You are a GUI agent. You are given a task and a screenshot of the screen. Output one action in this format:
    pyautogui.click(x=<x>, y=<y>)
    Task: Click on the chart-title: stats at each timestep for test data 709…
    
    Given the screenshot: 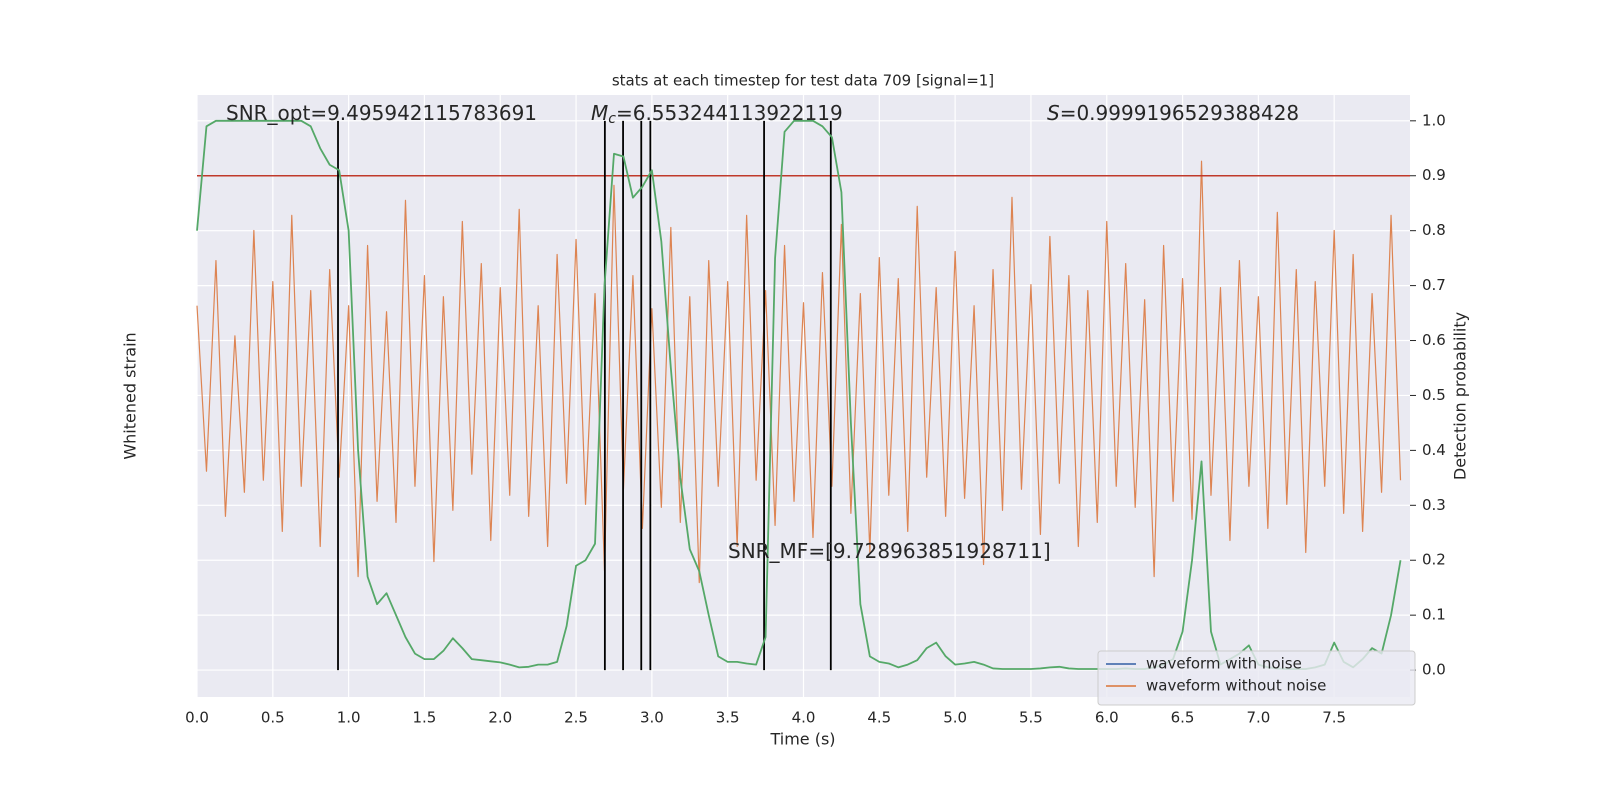 What is the action you would take?
    pyautogui.click(x=803, y=81)
    